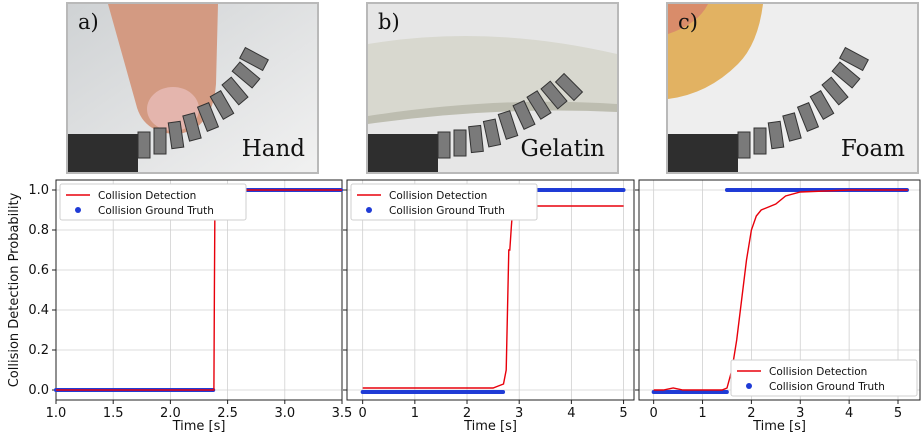 This screenshot has height=435, width=922. Describe the element at coordinates (38, 230) in the screenshot. I see `y-tick-label: 0.8` at that location.